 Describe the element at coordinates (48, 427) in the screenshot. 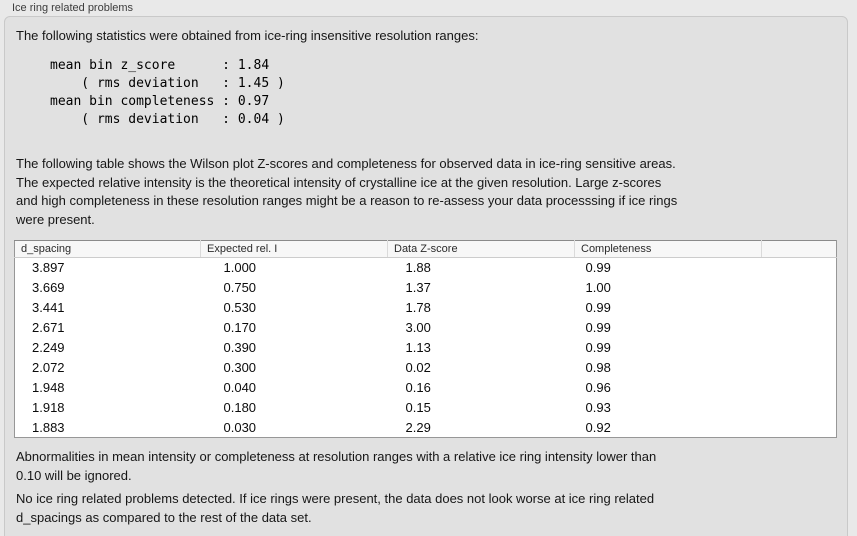

I see `table-cell: 1.883` at that location.